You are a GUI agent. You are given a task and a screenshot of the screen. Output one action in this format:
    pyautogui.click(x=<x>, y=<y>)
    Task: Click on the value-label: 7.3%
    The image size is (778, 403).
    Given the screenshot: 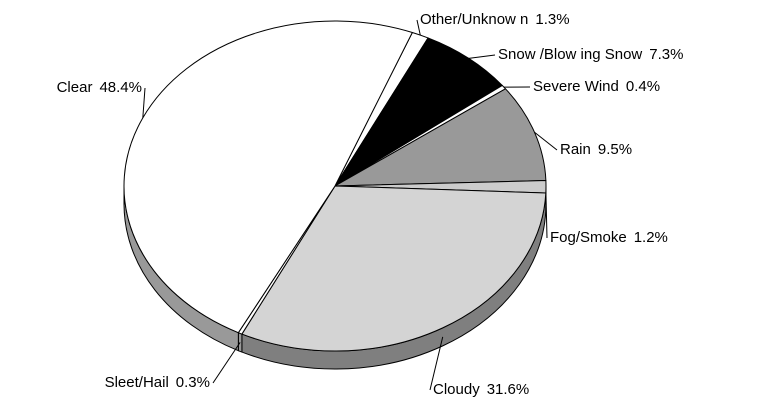 What is the action you would take?
    pyautogui.click(x=666, y=54)
    